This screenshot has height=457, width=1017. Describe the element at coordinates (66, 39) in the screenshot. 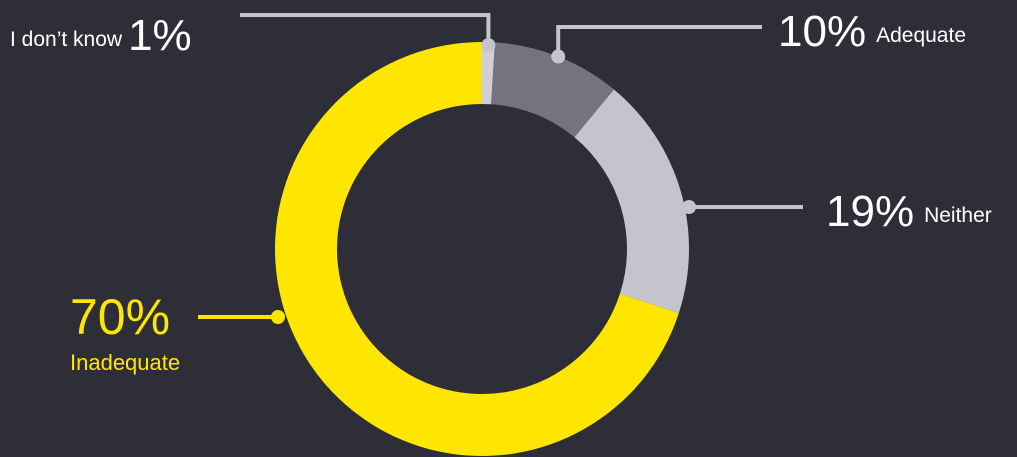

I see `label-i-dont-know-name: I don’t know` at that location.